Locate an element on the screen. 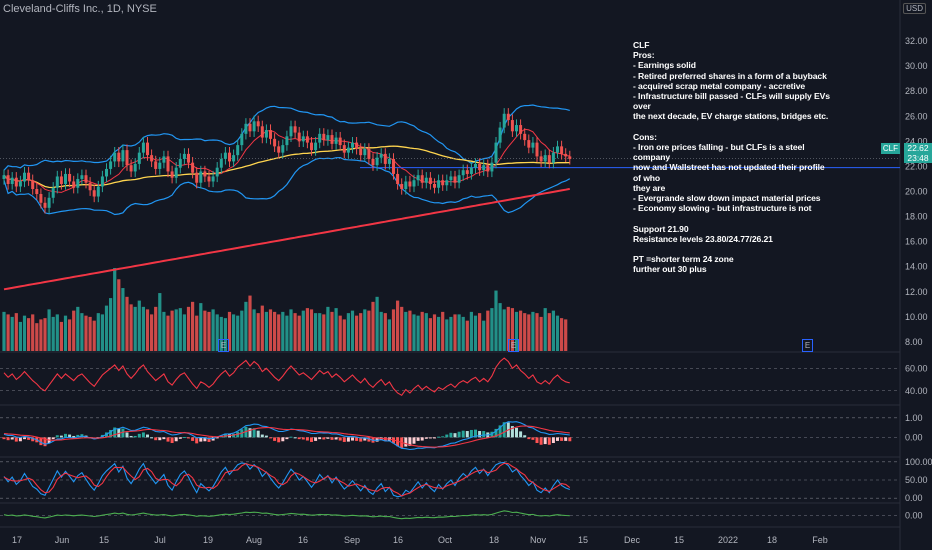  price-axis-tick: 28.00 is located at coordinates (916, 91).